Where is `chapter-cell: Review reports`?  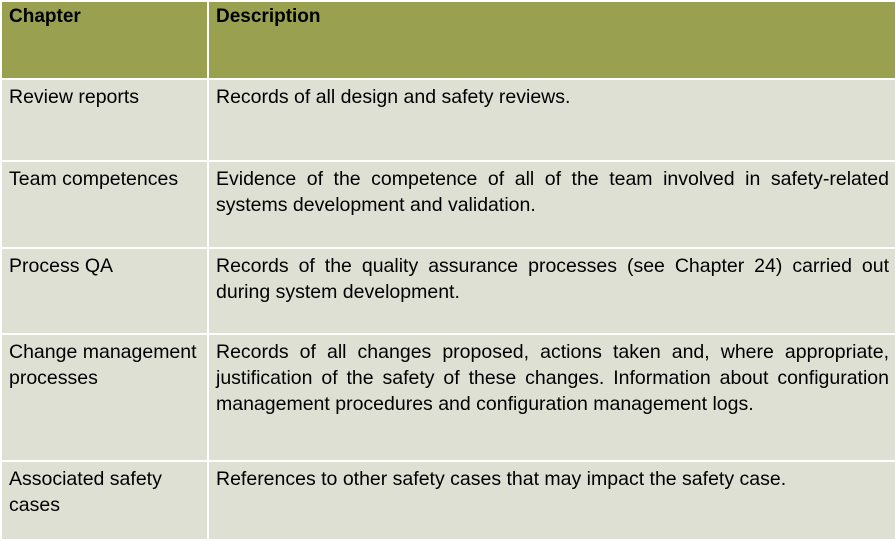
chapter-cell: Review reports is located at coordinates (104, 120).